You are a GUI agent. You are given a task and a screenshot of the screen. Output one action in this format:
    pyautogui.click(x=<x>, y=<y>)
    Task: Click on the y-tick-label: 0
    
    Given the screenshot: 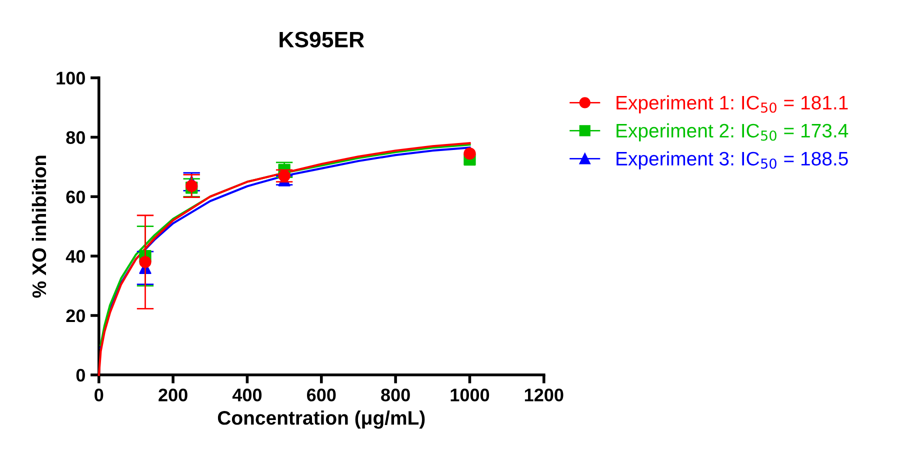 What is the action you would take?
    pyautogui.click(x=80, y=375)
    